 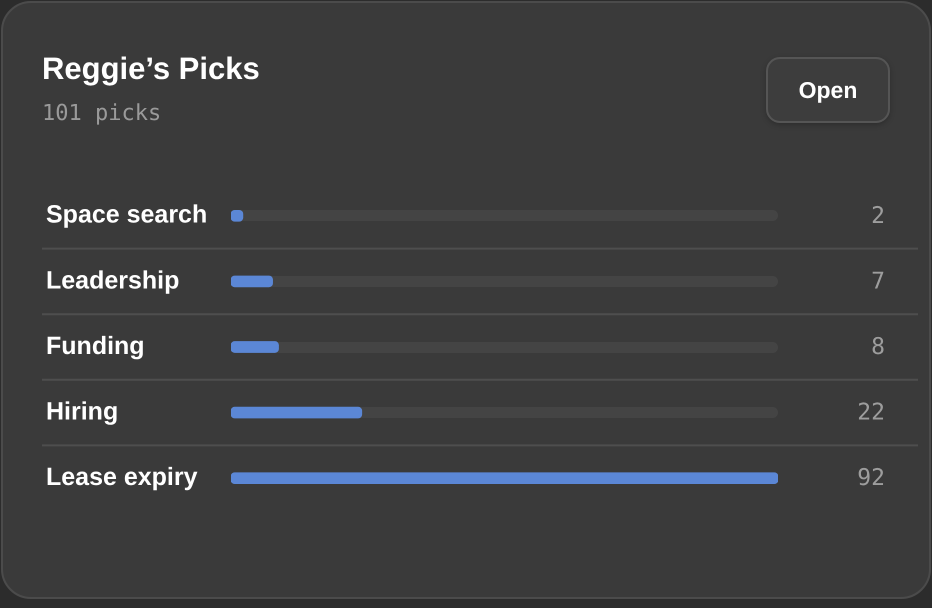 What do you see at coordinates (113, 280) in the screenshot?
I see `y-tick-label: Leadership` at bounding box center [113, 280].